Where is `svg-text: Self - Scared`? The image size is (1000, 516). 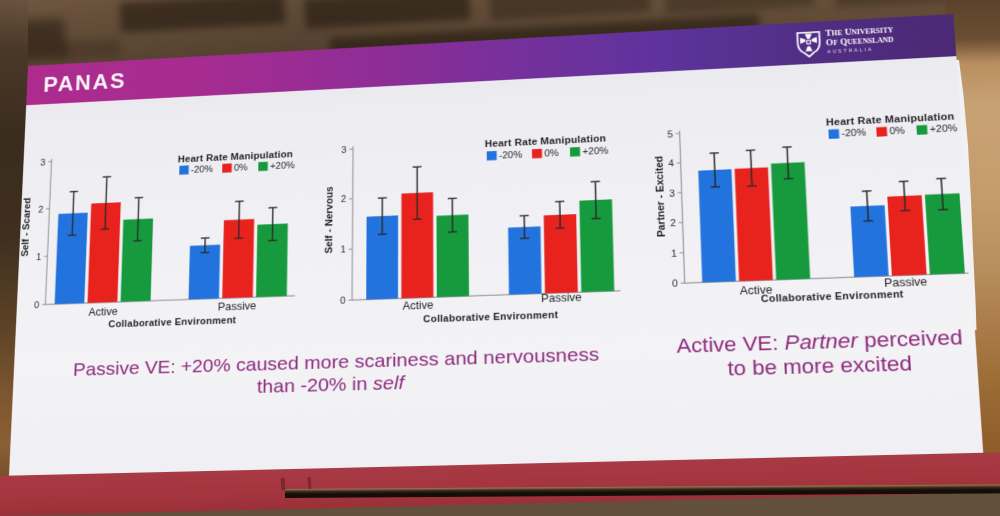 svg-text: Self - Scared is located at coordinates (26, 226).